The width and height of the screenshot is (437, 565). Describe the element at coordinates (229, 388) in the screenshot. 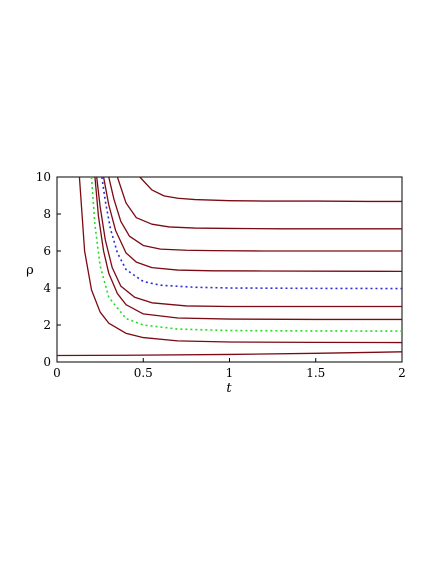

I see `x-axis-label: t` at that location.